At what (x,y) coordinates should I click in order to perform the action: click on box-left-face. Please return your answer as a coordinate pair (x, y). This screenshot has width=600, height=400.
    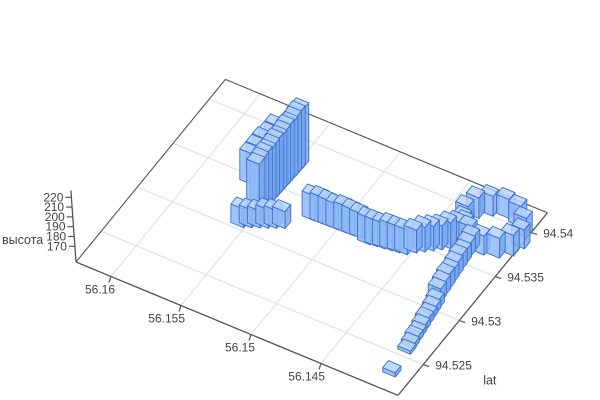
    Looking at the image, I should click on (410, 239).